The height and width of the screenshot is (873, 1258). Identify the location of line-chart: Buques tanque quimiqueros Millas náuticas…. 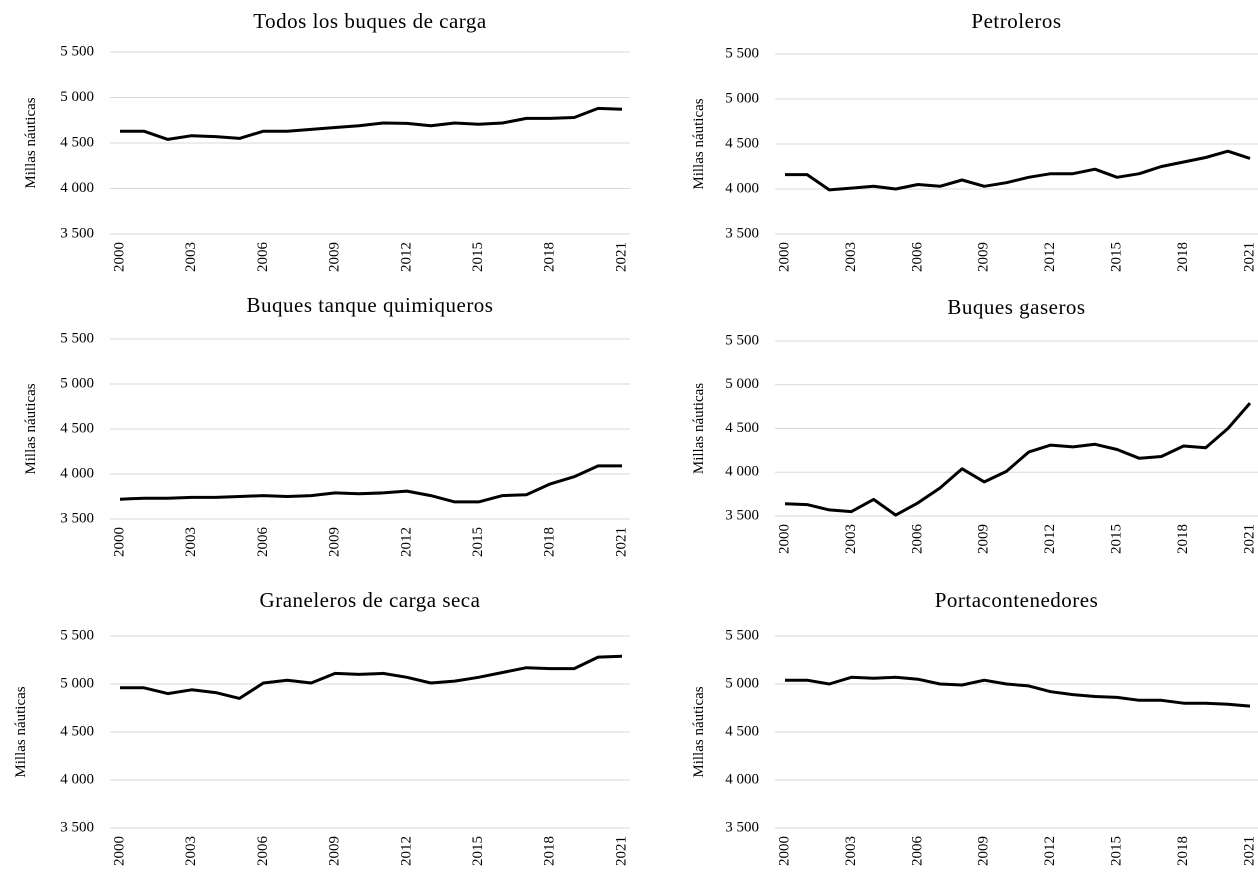
(326, 425).